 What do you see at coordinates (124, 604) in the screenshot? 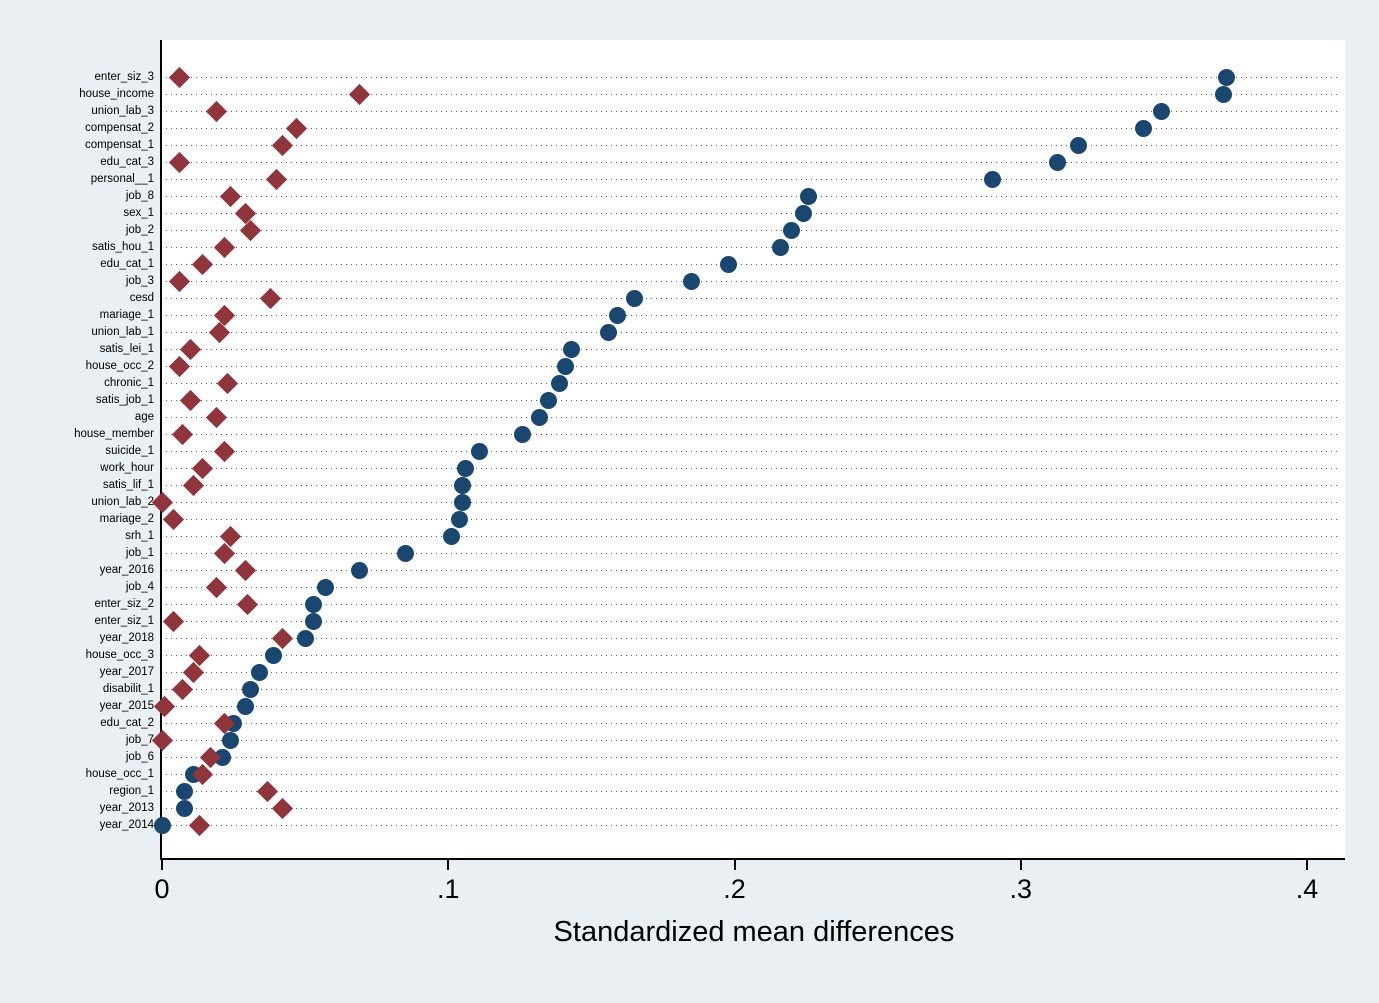
I see `y-axis-label: enter_siz_2` at bounding box center [124, 604].